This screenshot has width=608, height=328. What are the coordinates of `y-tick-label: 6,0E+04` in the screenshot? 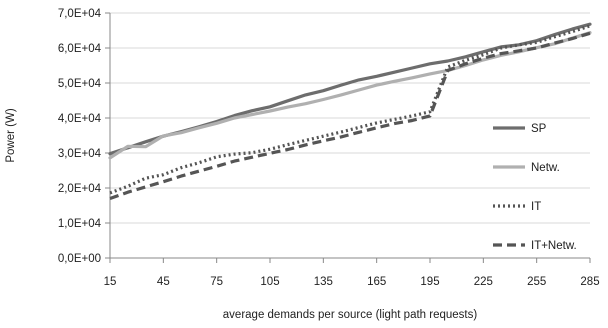 It's located at (80, 49).